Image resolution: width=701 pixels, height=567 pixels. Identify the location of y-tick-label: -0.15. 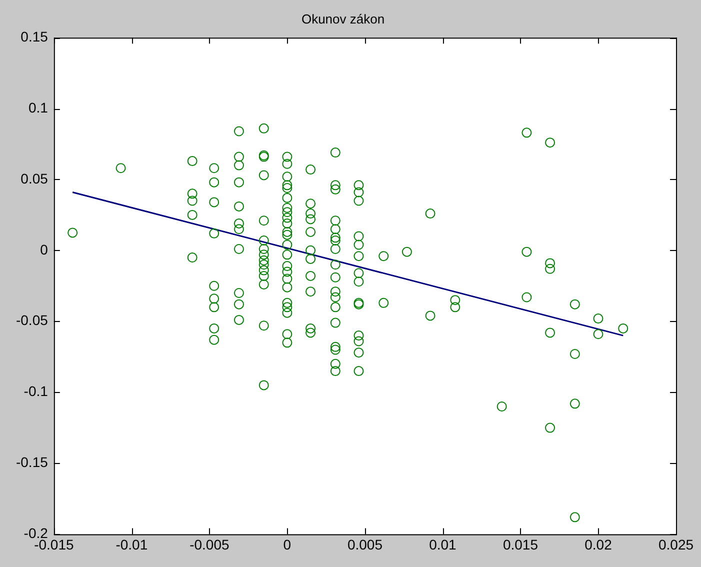
(32, 462).